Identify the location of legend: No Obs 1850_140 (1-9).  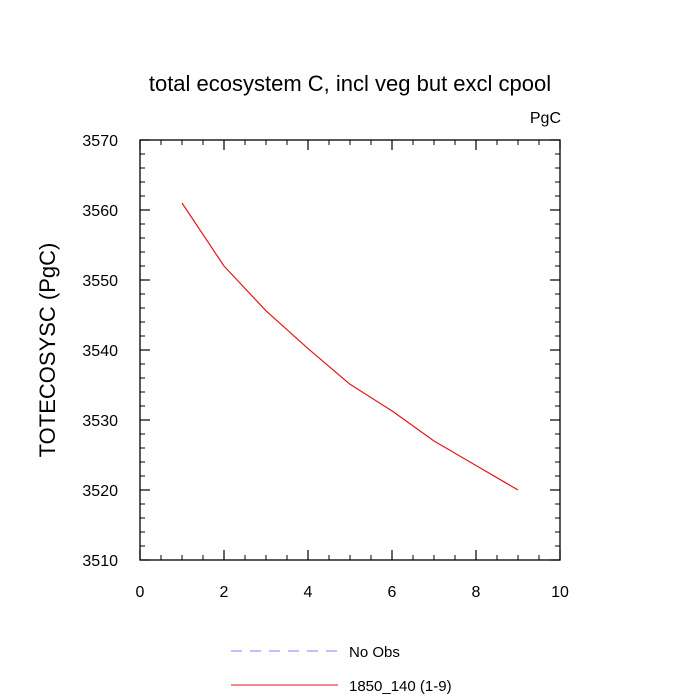
(341, 669).